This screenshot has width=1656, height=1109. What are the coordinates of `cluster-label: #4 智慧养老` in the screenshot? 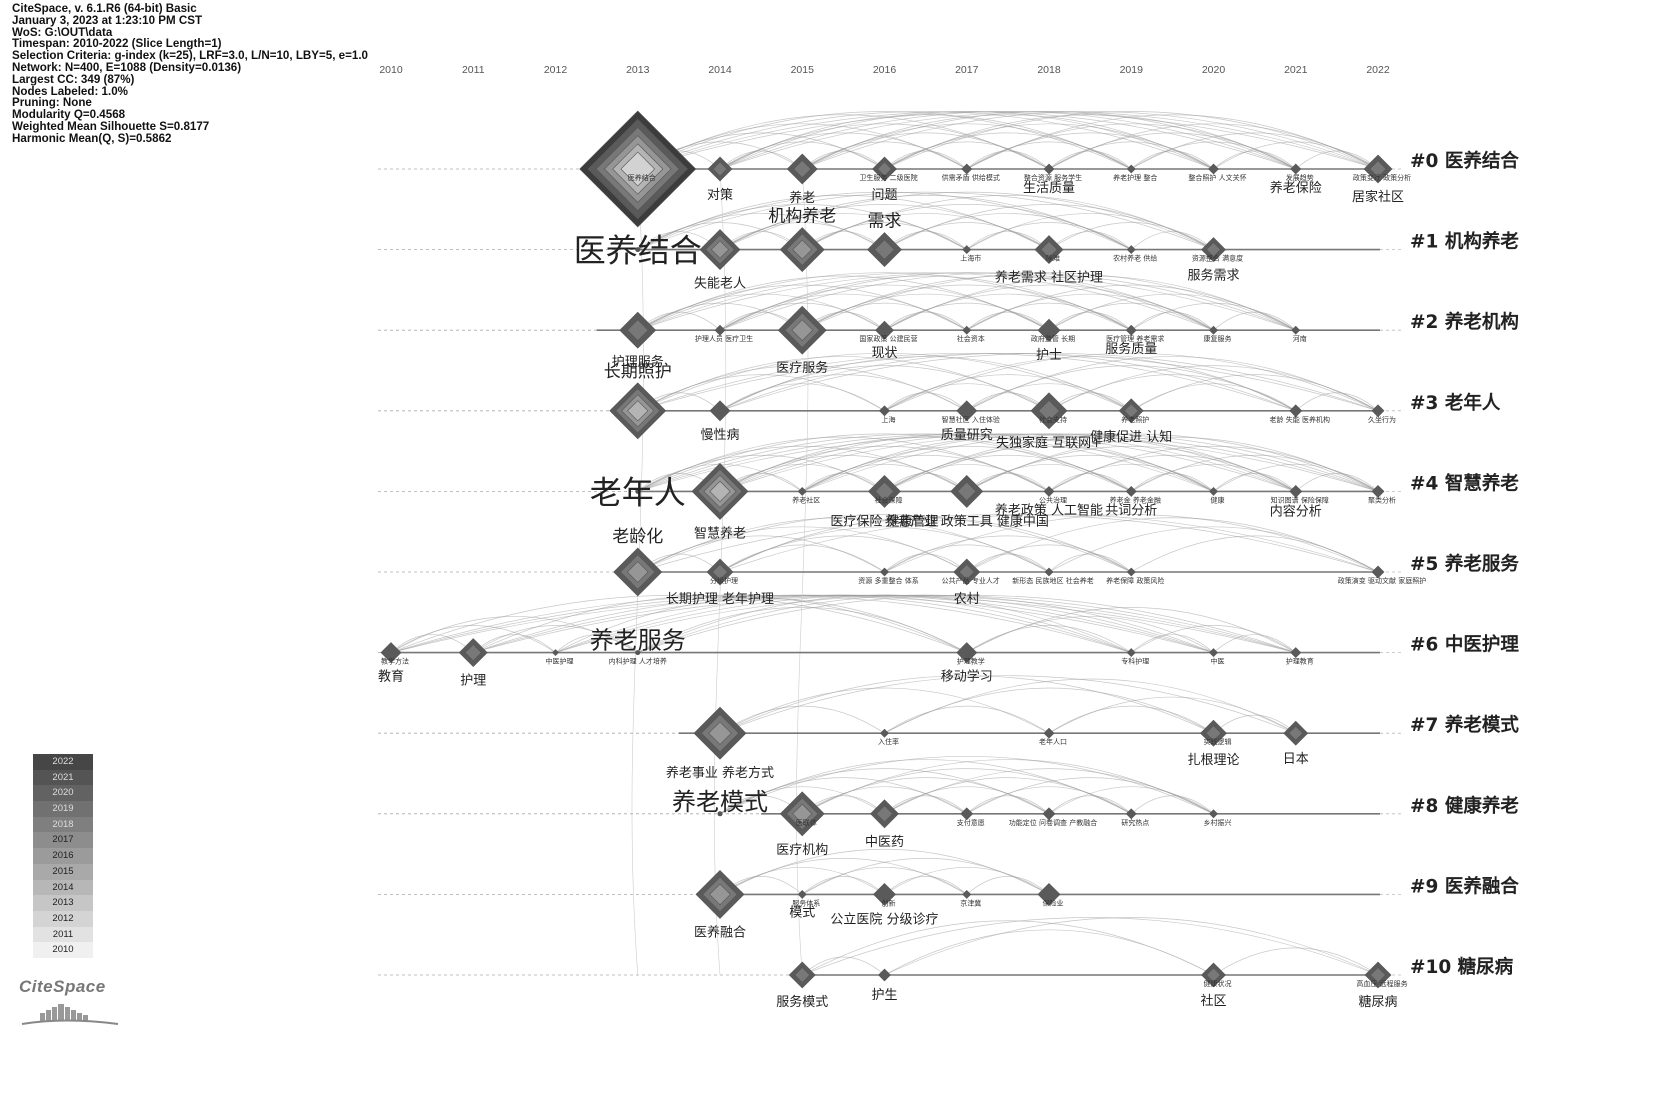 It's located at (1464, 483).